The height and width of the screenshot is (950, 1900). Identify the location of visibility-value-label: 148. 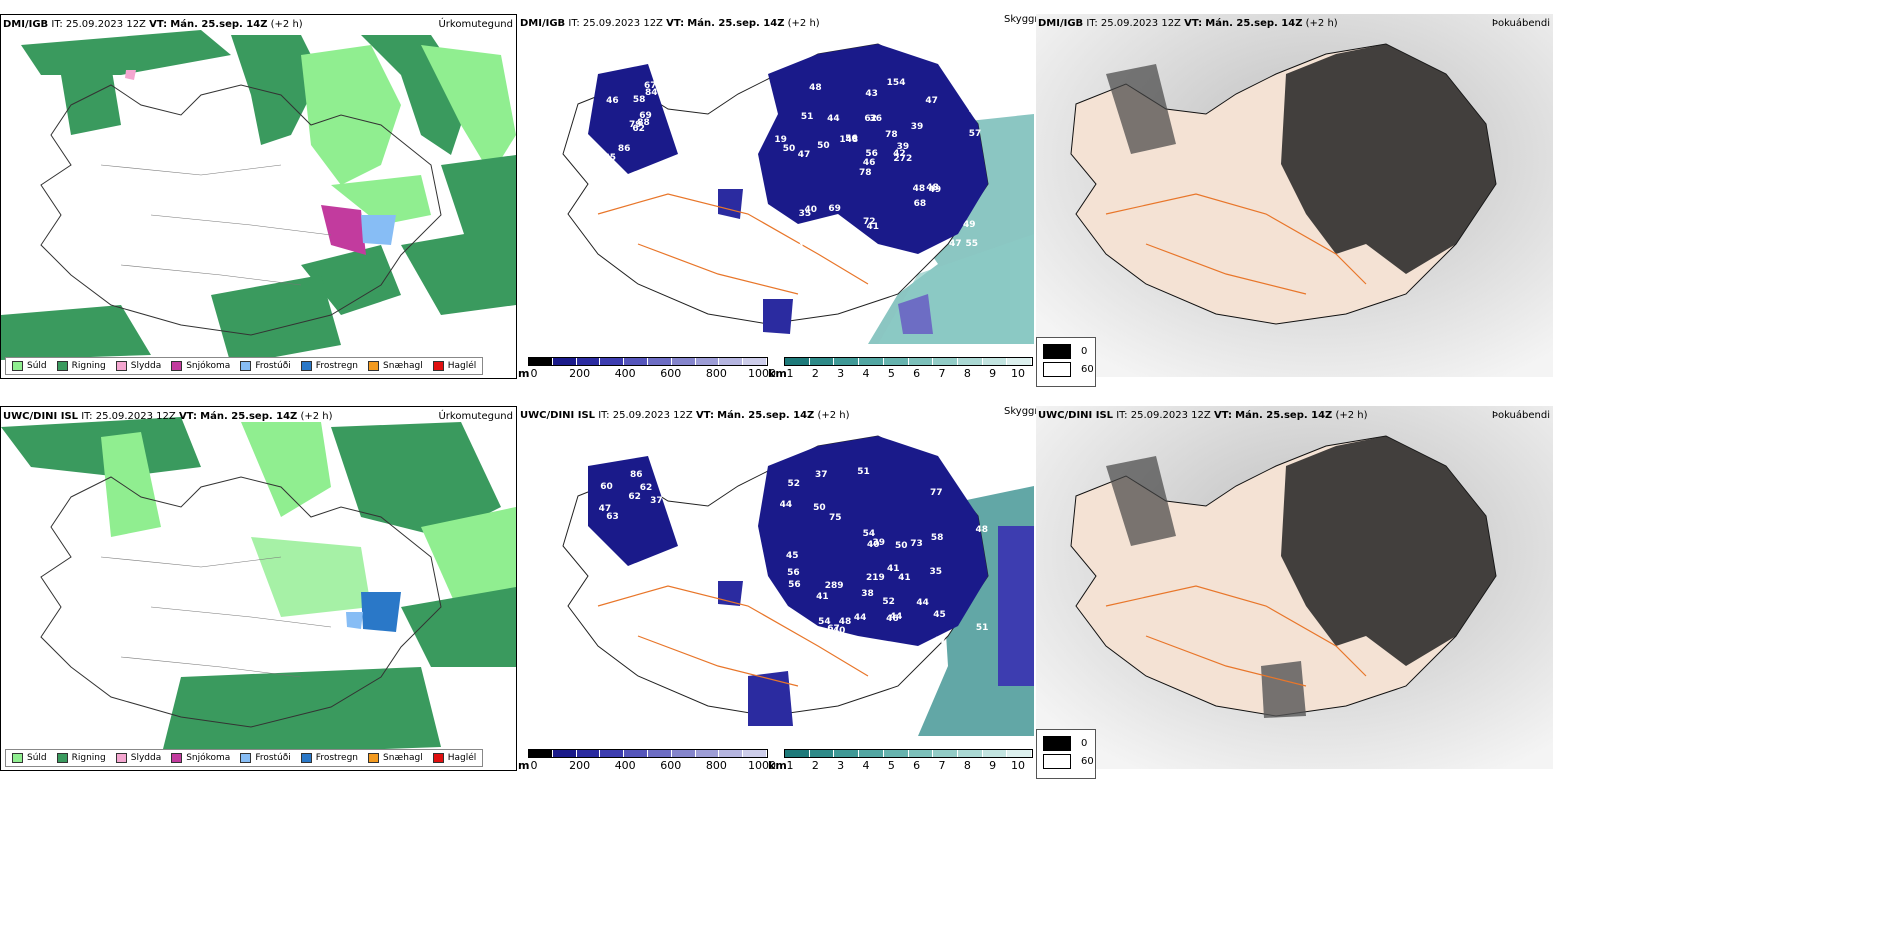
(849, 139).